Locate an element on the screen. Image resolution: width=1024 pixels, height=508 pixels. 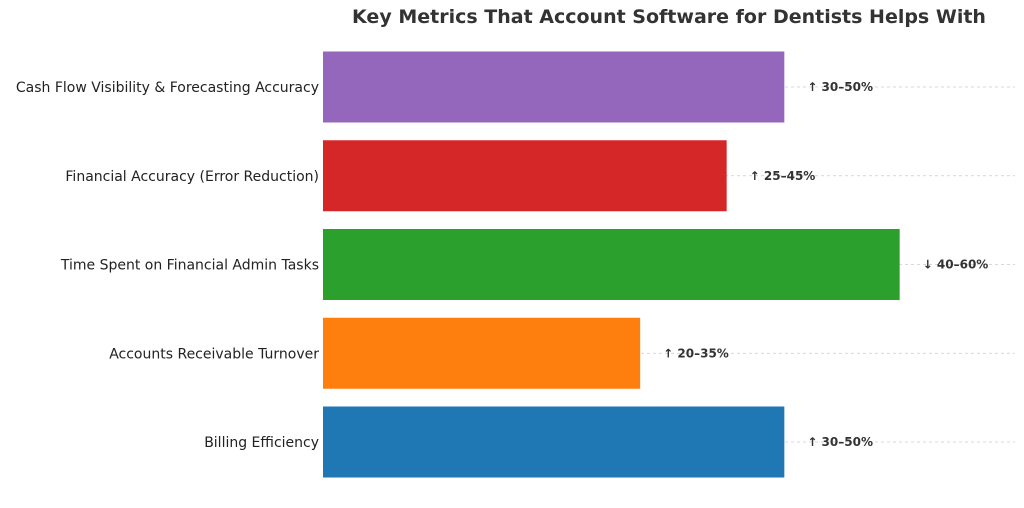
category-label: Time Spent on Financial Admin Tasks is located at coordinates (189, 266).